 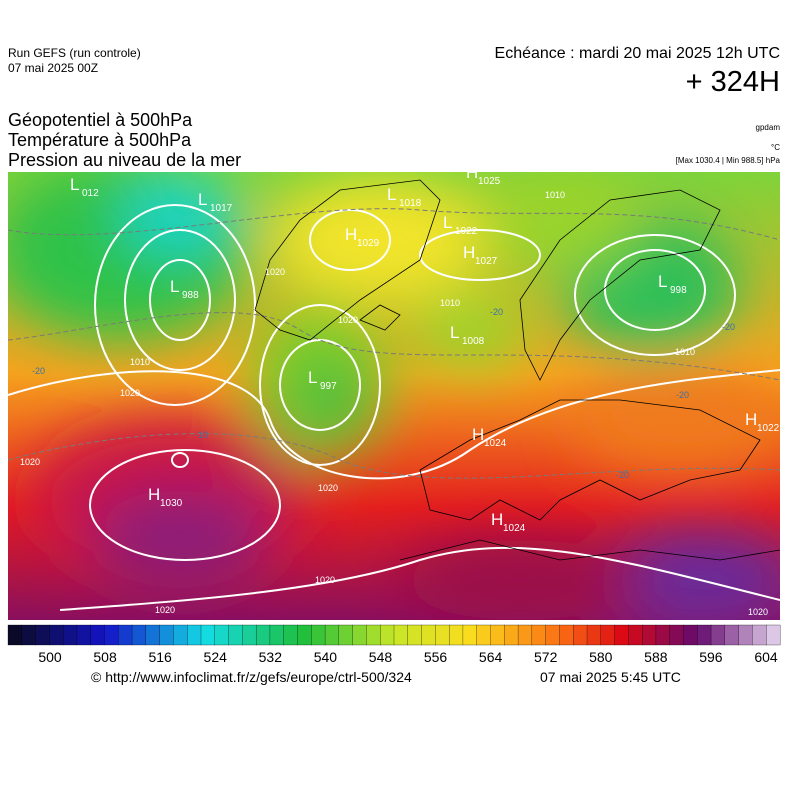 What do you see at coordinates (486, 261) in the screenshot?
I see `center-pressure: 1027` at bounding box center [486, 261].